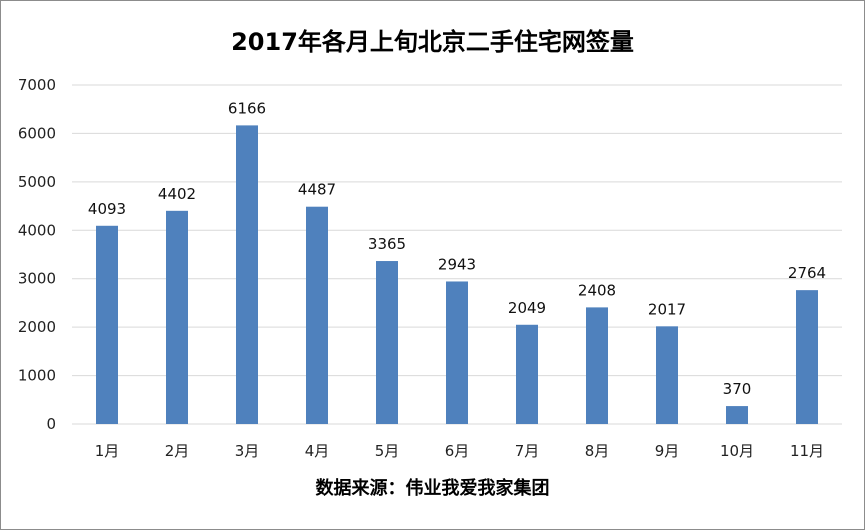  I want to click on data-label: 2049, so click(527, 308).